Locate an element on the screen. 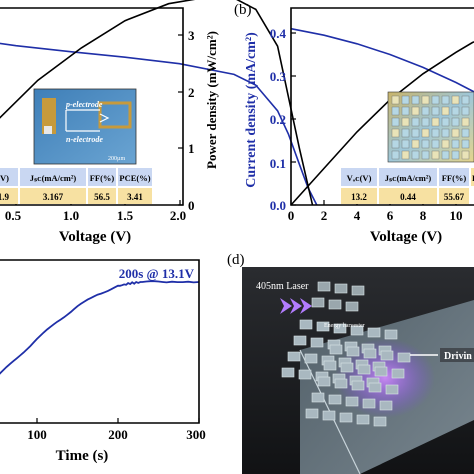 The image size is (474, 474). c-xtick-label: 100 is located at coordinates (37, 434).